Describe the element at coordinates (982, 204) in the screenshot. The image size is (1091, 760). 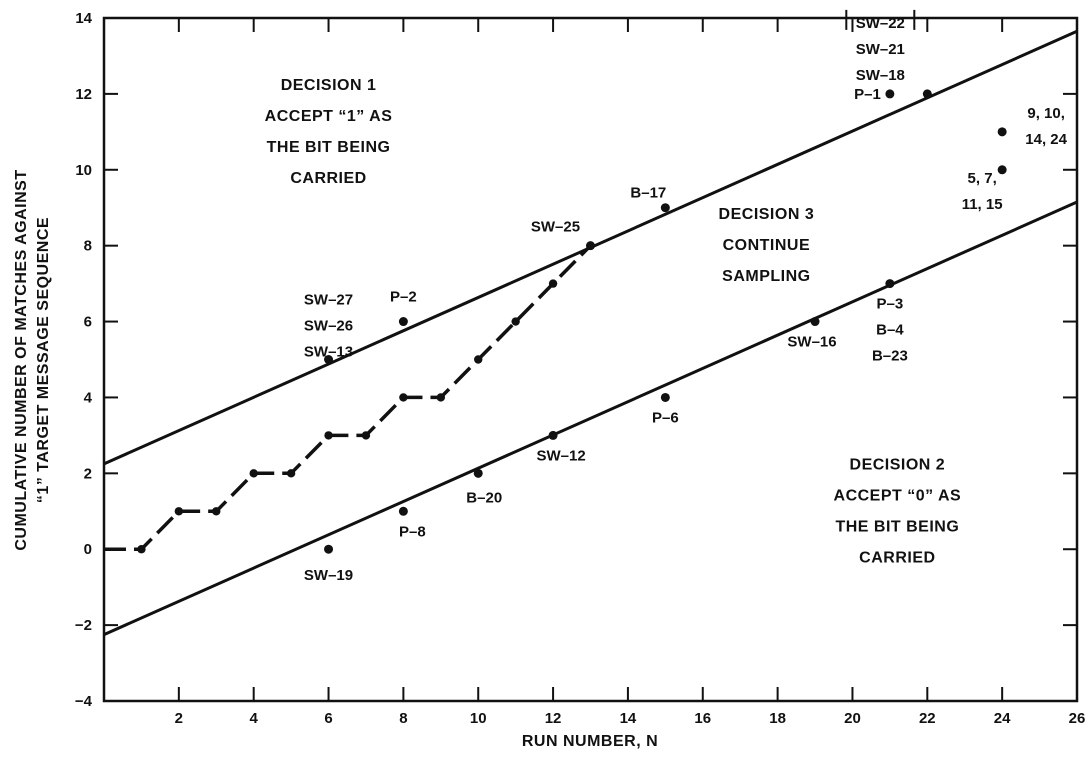
I see `point-label: 11, 15` at that location.